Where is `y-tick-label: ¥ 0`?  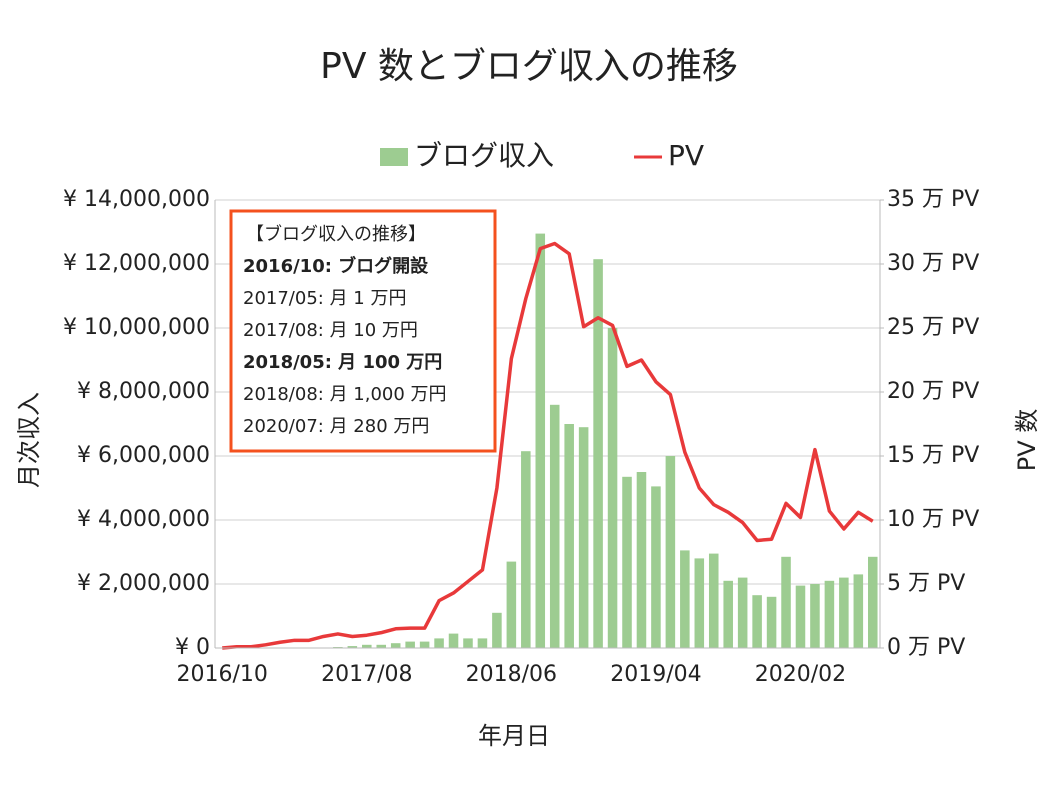 y-tick-label: ¥ 0 is located at coordinates (192, 647).